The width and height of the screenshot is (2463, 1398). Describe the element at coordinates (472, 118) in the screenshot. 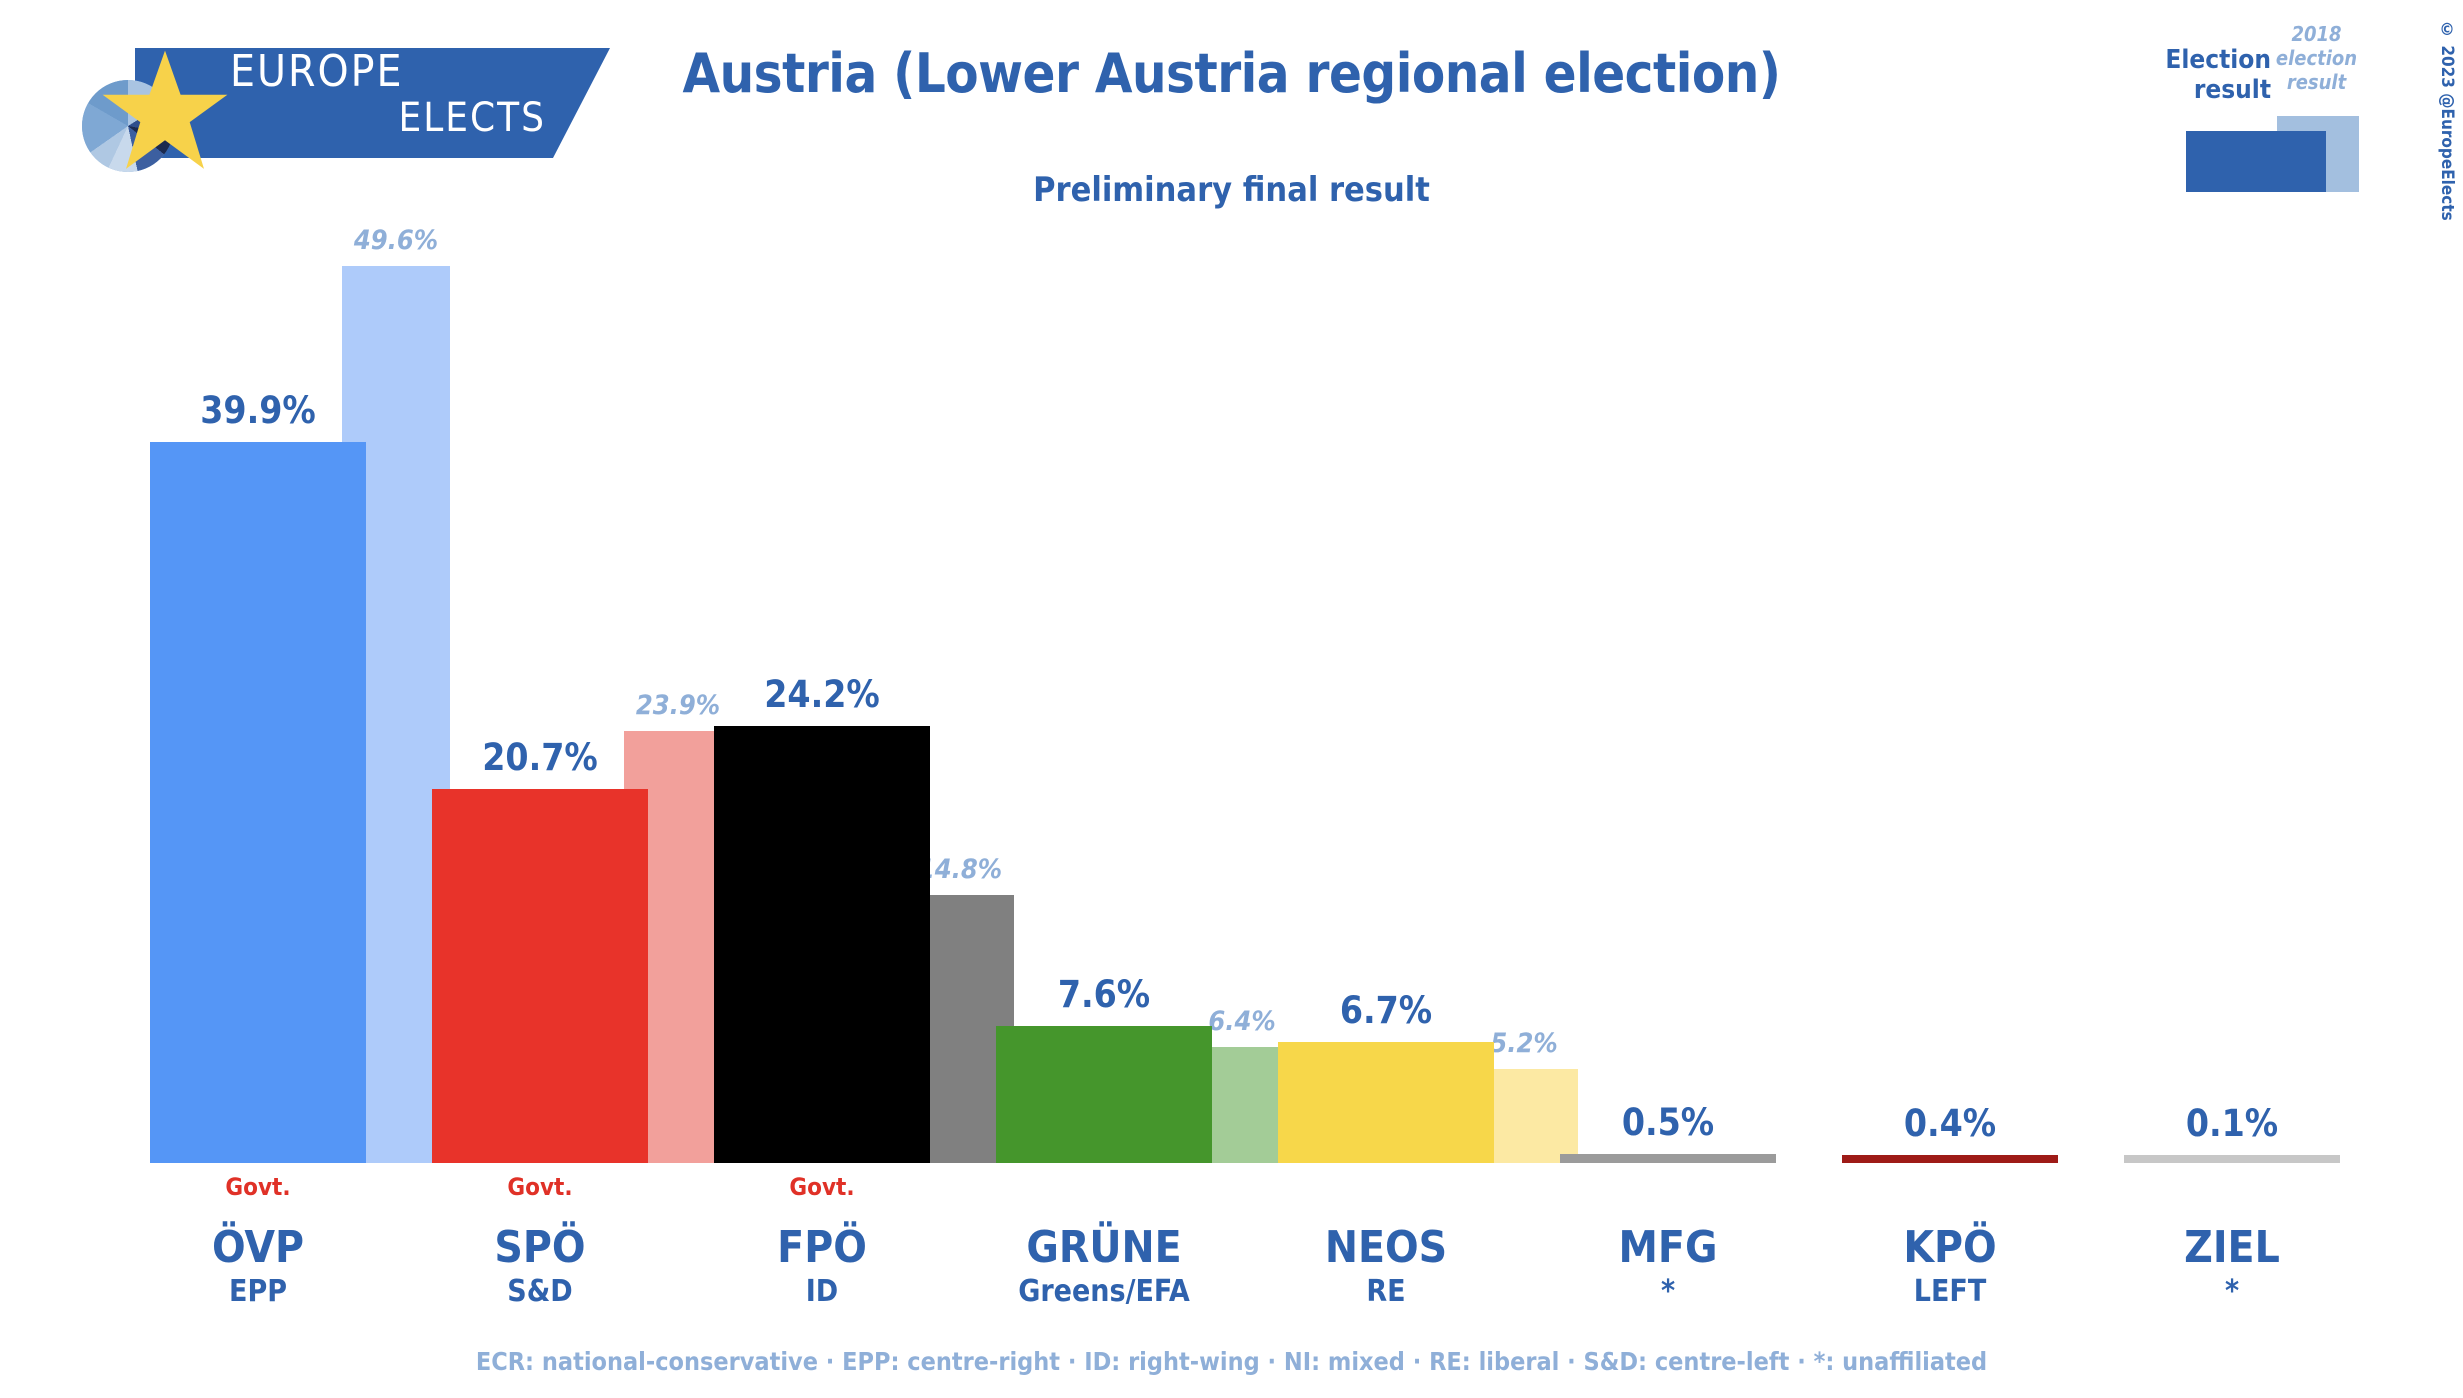

I see `logo-line-2: ELECTS` at that location.